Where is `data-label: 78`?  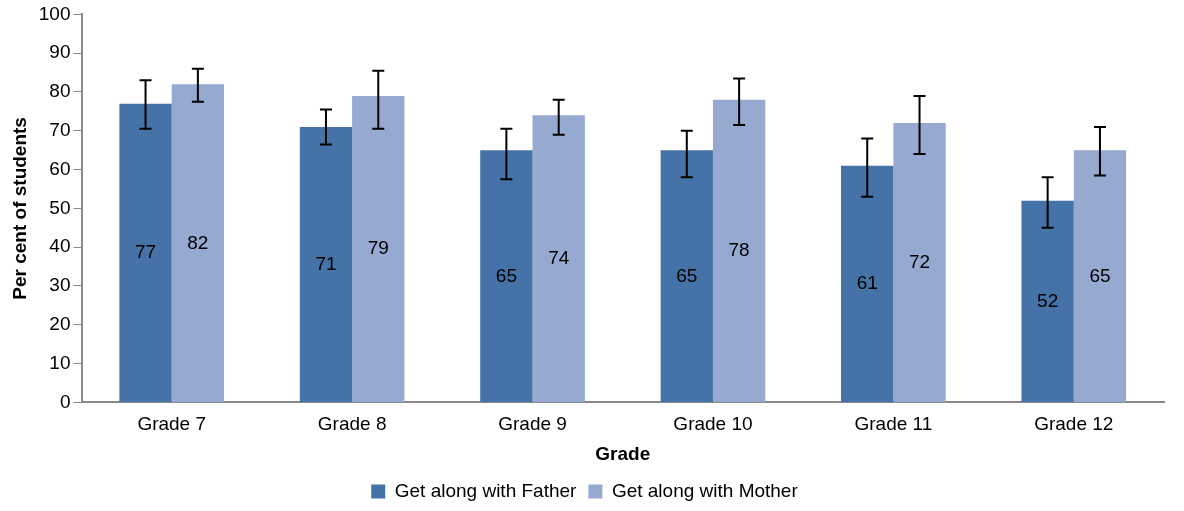
data-label: 78 is located at coordinates (739, 250).